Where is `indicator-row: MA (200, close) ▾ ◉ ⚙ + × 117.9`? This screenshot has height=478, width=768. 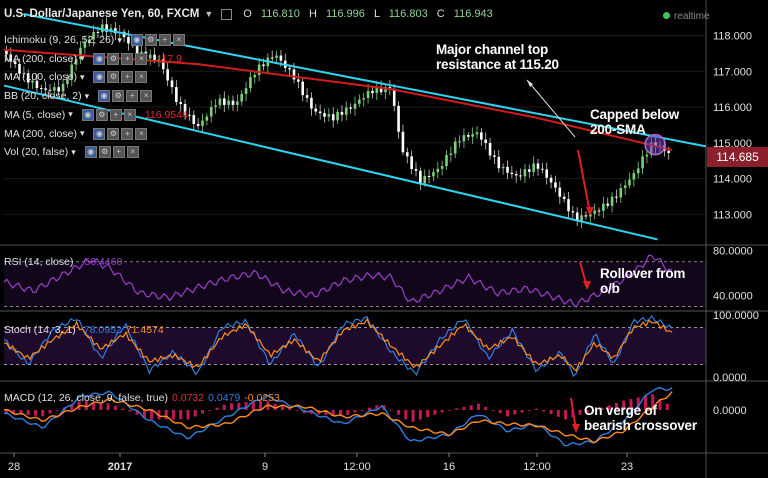
indicator-row: MA (200, close) ▾ ◉ ⚙ + × 117.9 is located at coordinates (93, 58).